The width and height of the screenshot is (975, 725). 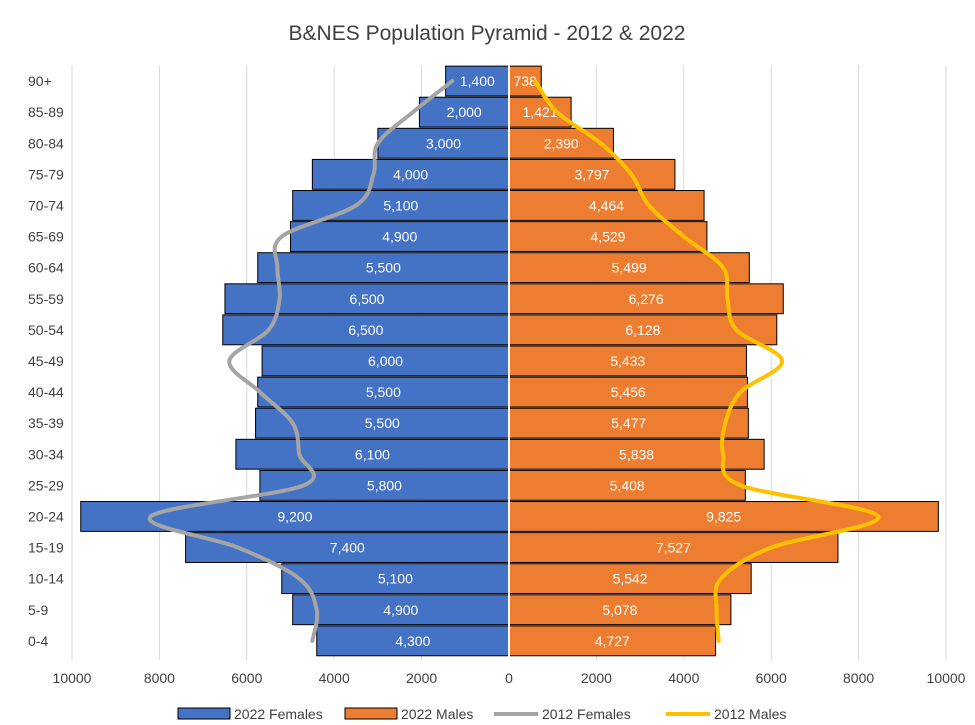 I want to click on data-label-2022-males: 5,838, so click(x=636, y=454).